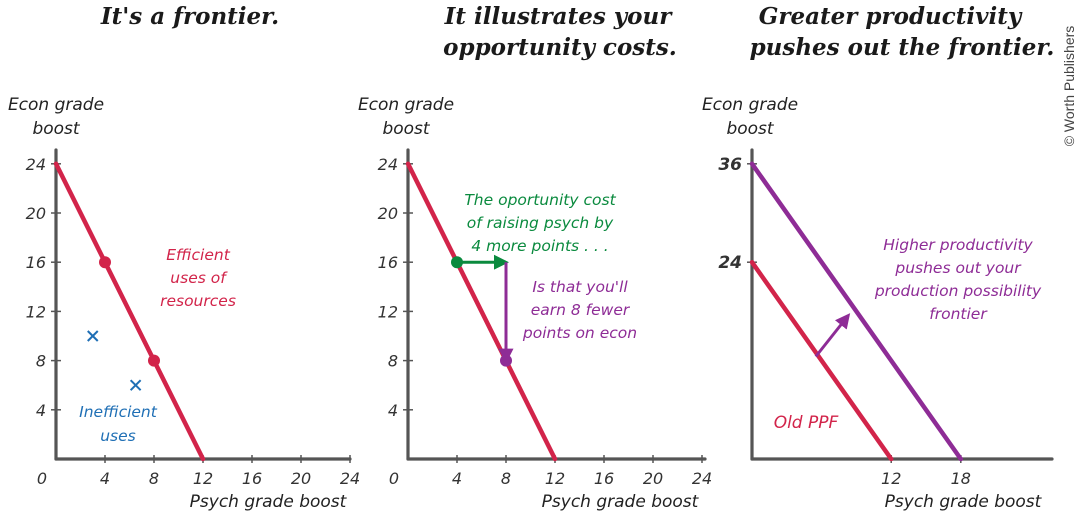 This screenshot has height=517, width=1082. What do you see at coordinates (56, 129) in the screenshot?
I see `panel1-ylabel-line2: boost` at bounding box center [56, 129].